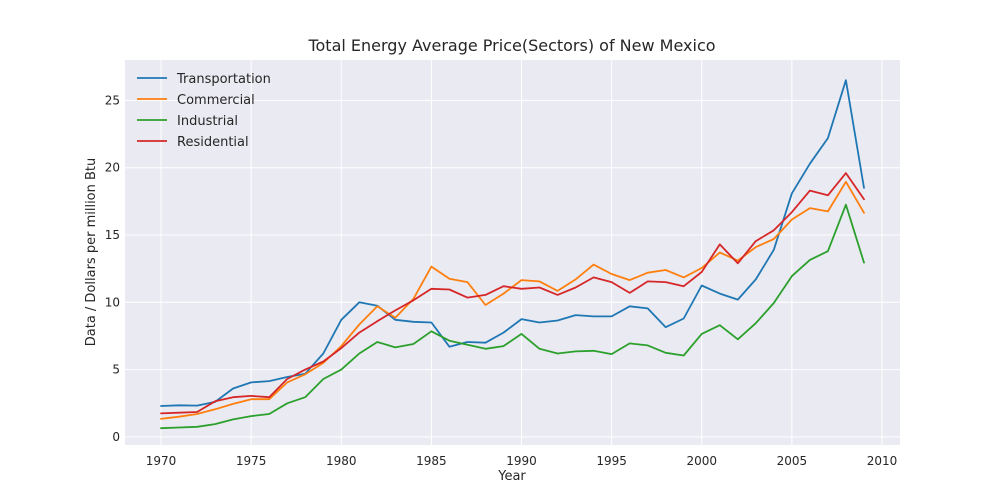 The width and height of the screenshot is (1000, 500). Describe the element at coordinates (223, 79) in the screenshot. I see `legend-label-transportation: Transportation` at that location.